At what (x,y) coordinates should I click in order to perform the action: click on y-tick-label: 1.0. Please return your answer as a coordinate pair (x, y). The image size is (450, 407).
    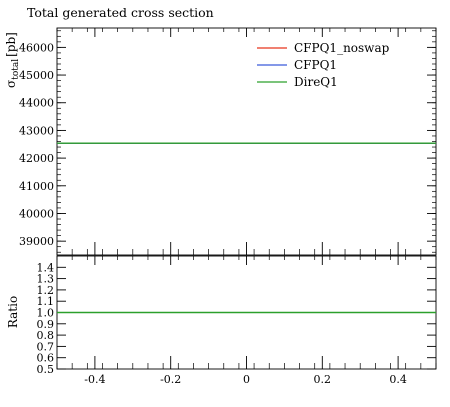
    Looking at the image, I should click on (46, 313).